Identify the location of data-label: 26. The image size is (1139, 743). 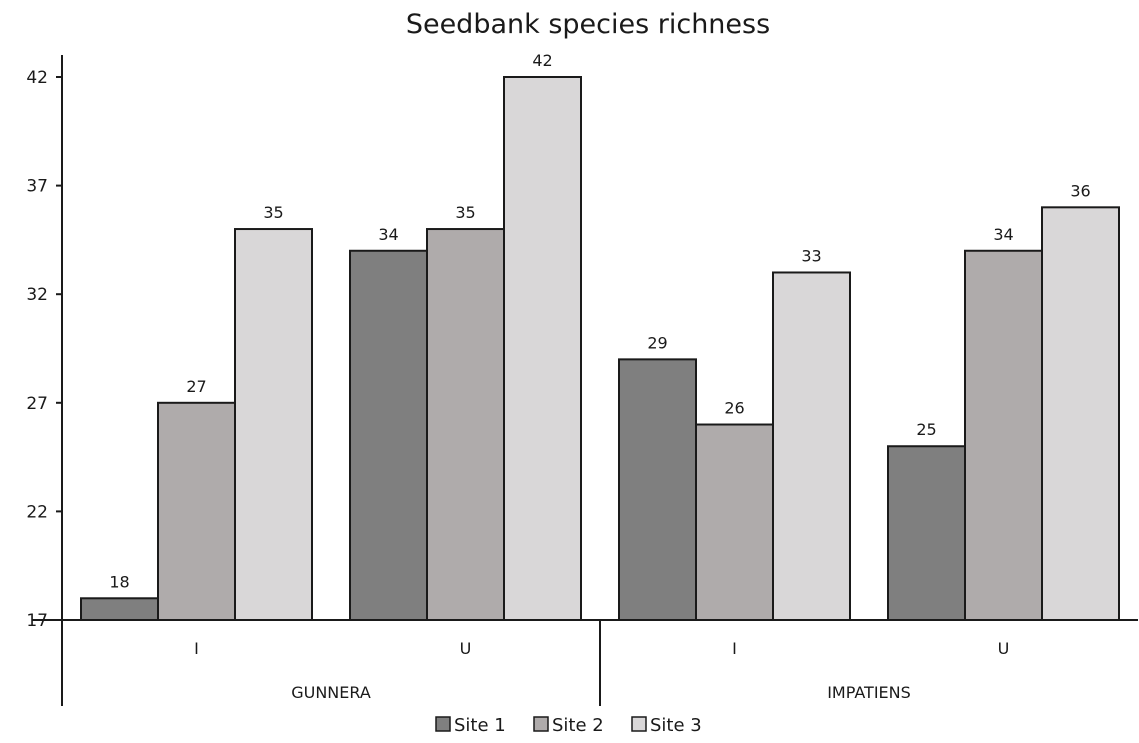
(734, 408).